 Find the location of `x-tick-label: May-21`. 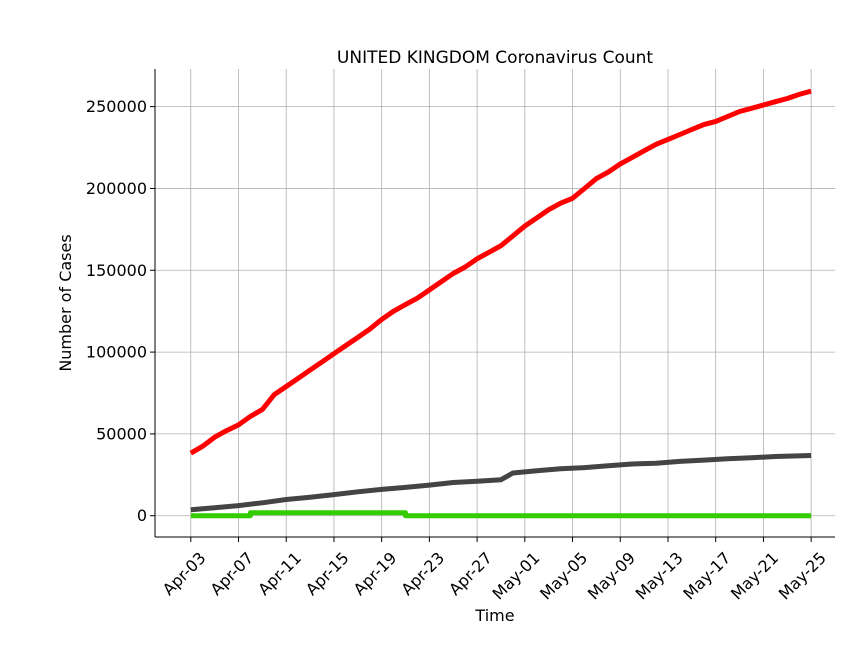

x-tick-label: May-21 is located at coordinates (754, 575).